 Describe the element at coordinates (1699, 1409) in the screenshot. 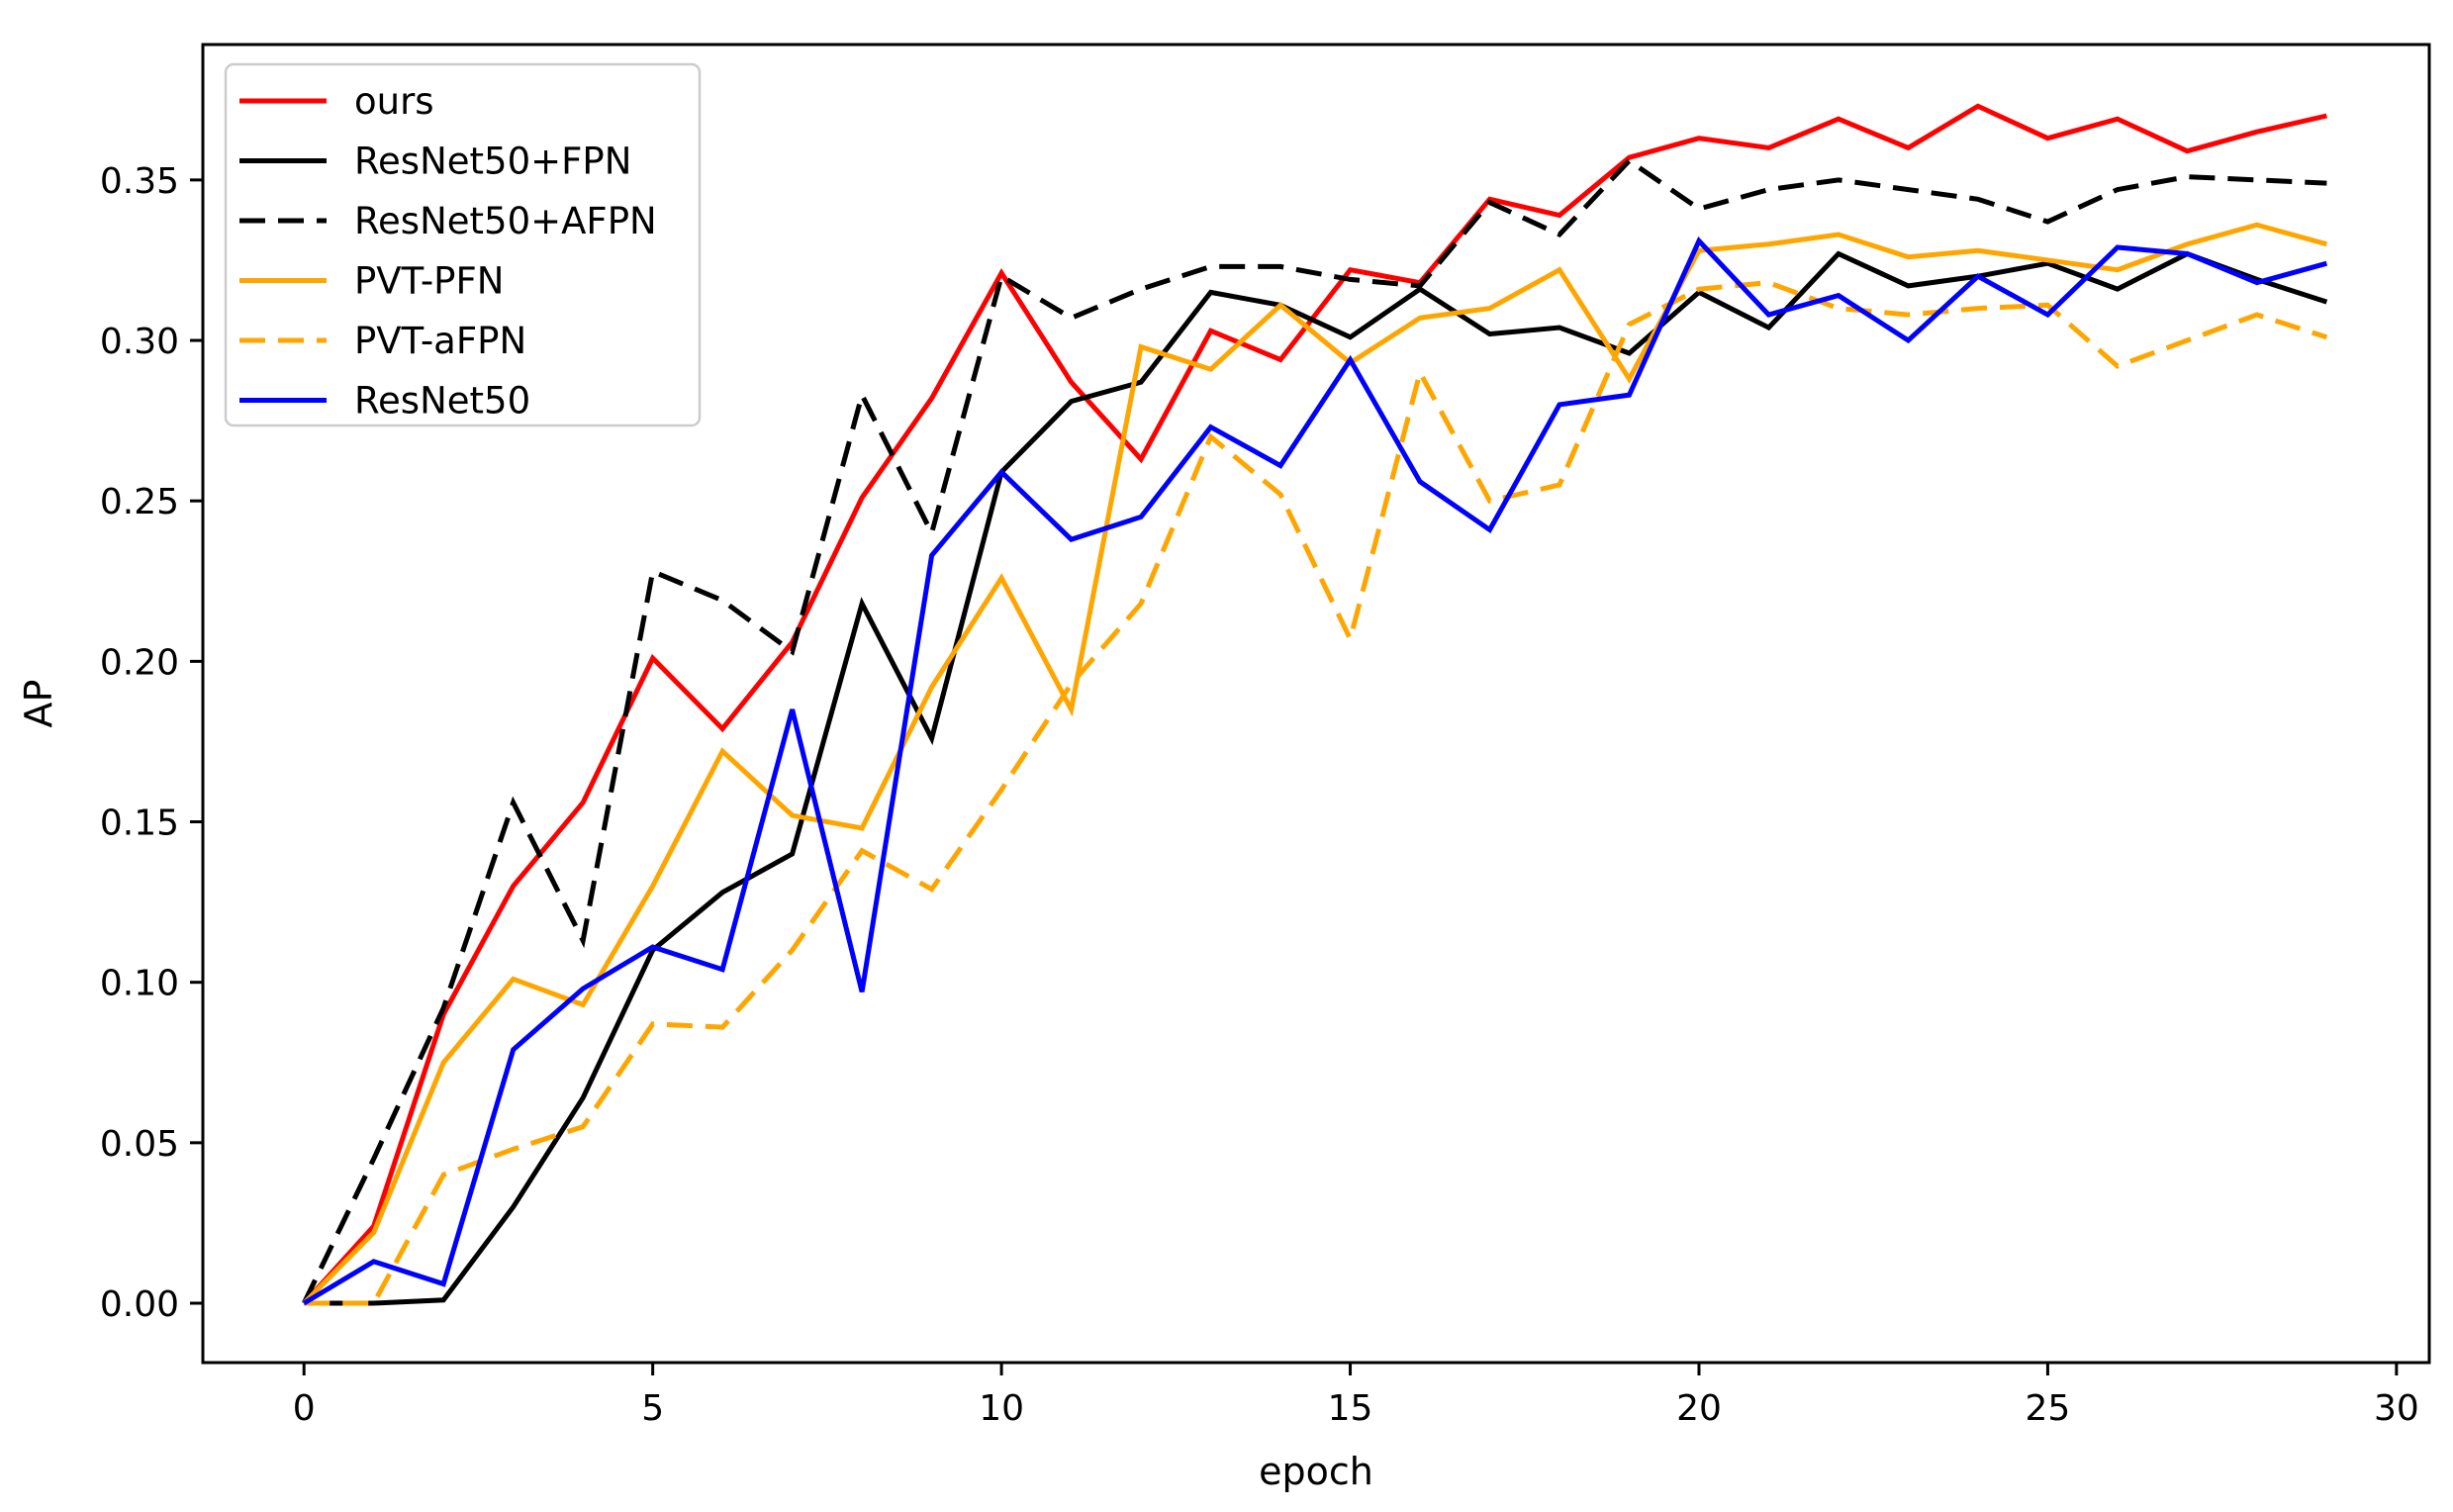

I see `x-tick-label: 20` at that location.